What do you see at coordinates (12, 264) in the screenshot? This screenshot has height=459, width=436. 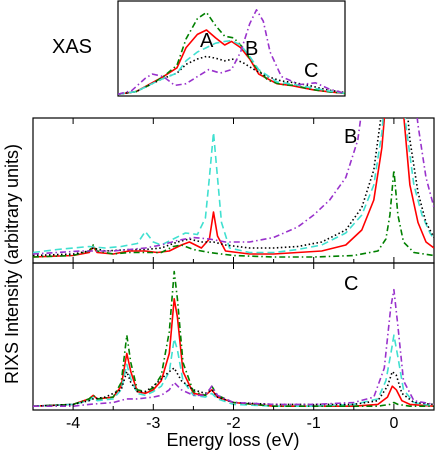 I see `y-axis-label: RIXS Intensity (arbitrary units)` at bounding box center [12, 264].